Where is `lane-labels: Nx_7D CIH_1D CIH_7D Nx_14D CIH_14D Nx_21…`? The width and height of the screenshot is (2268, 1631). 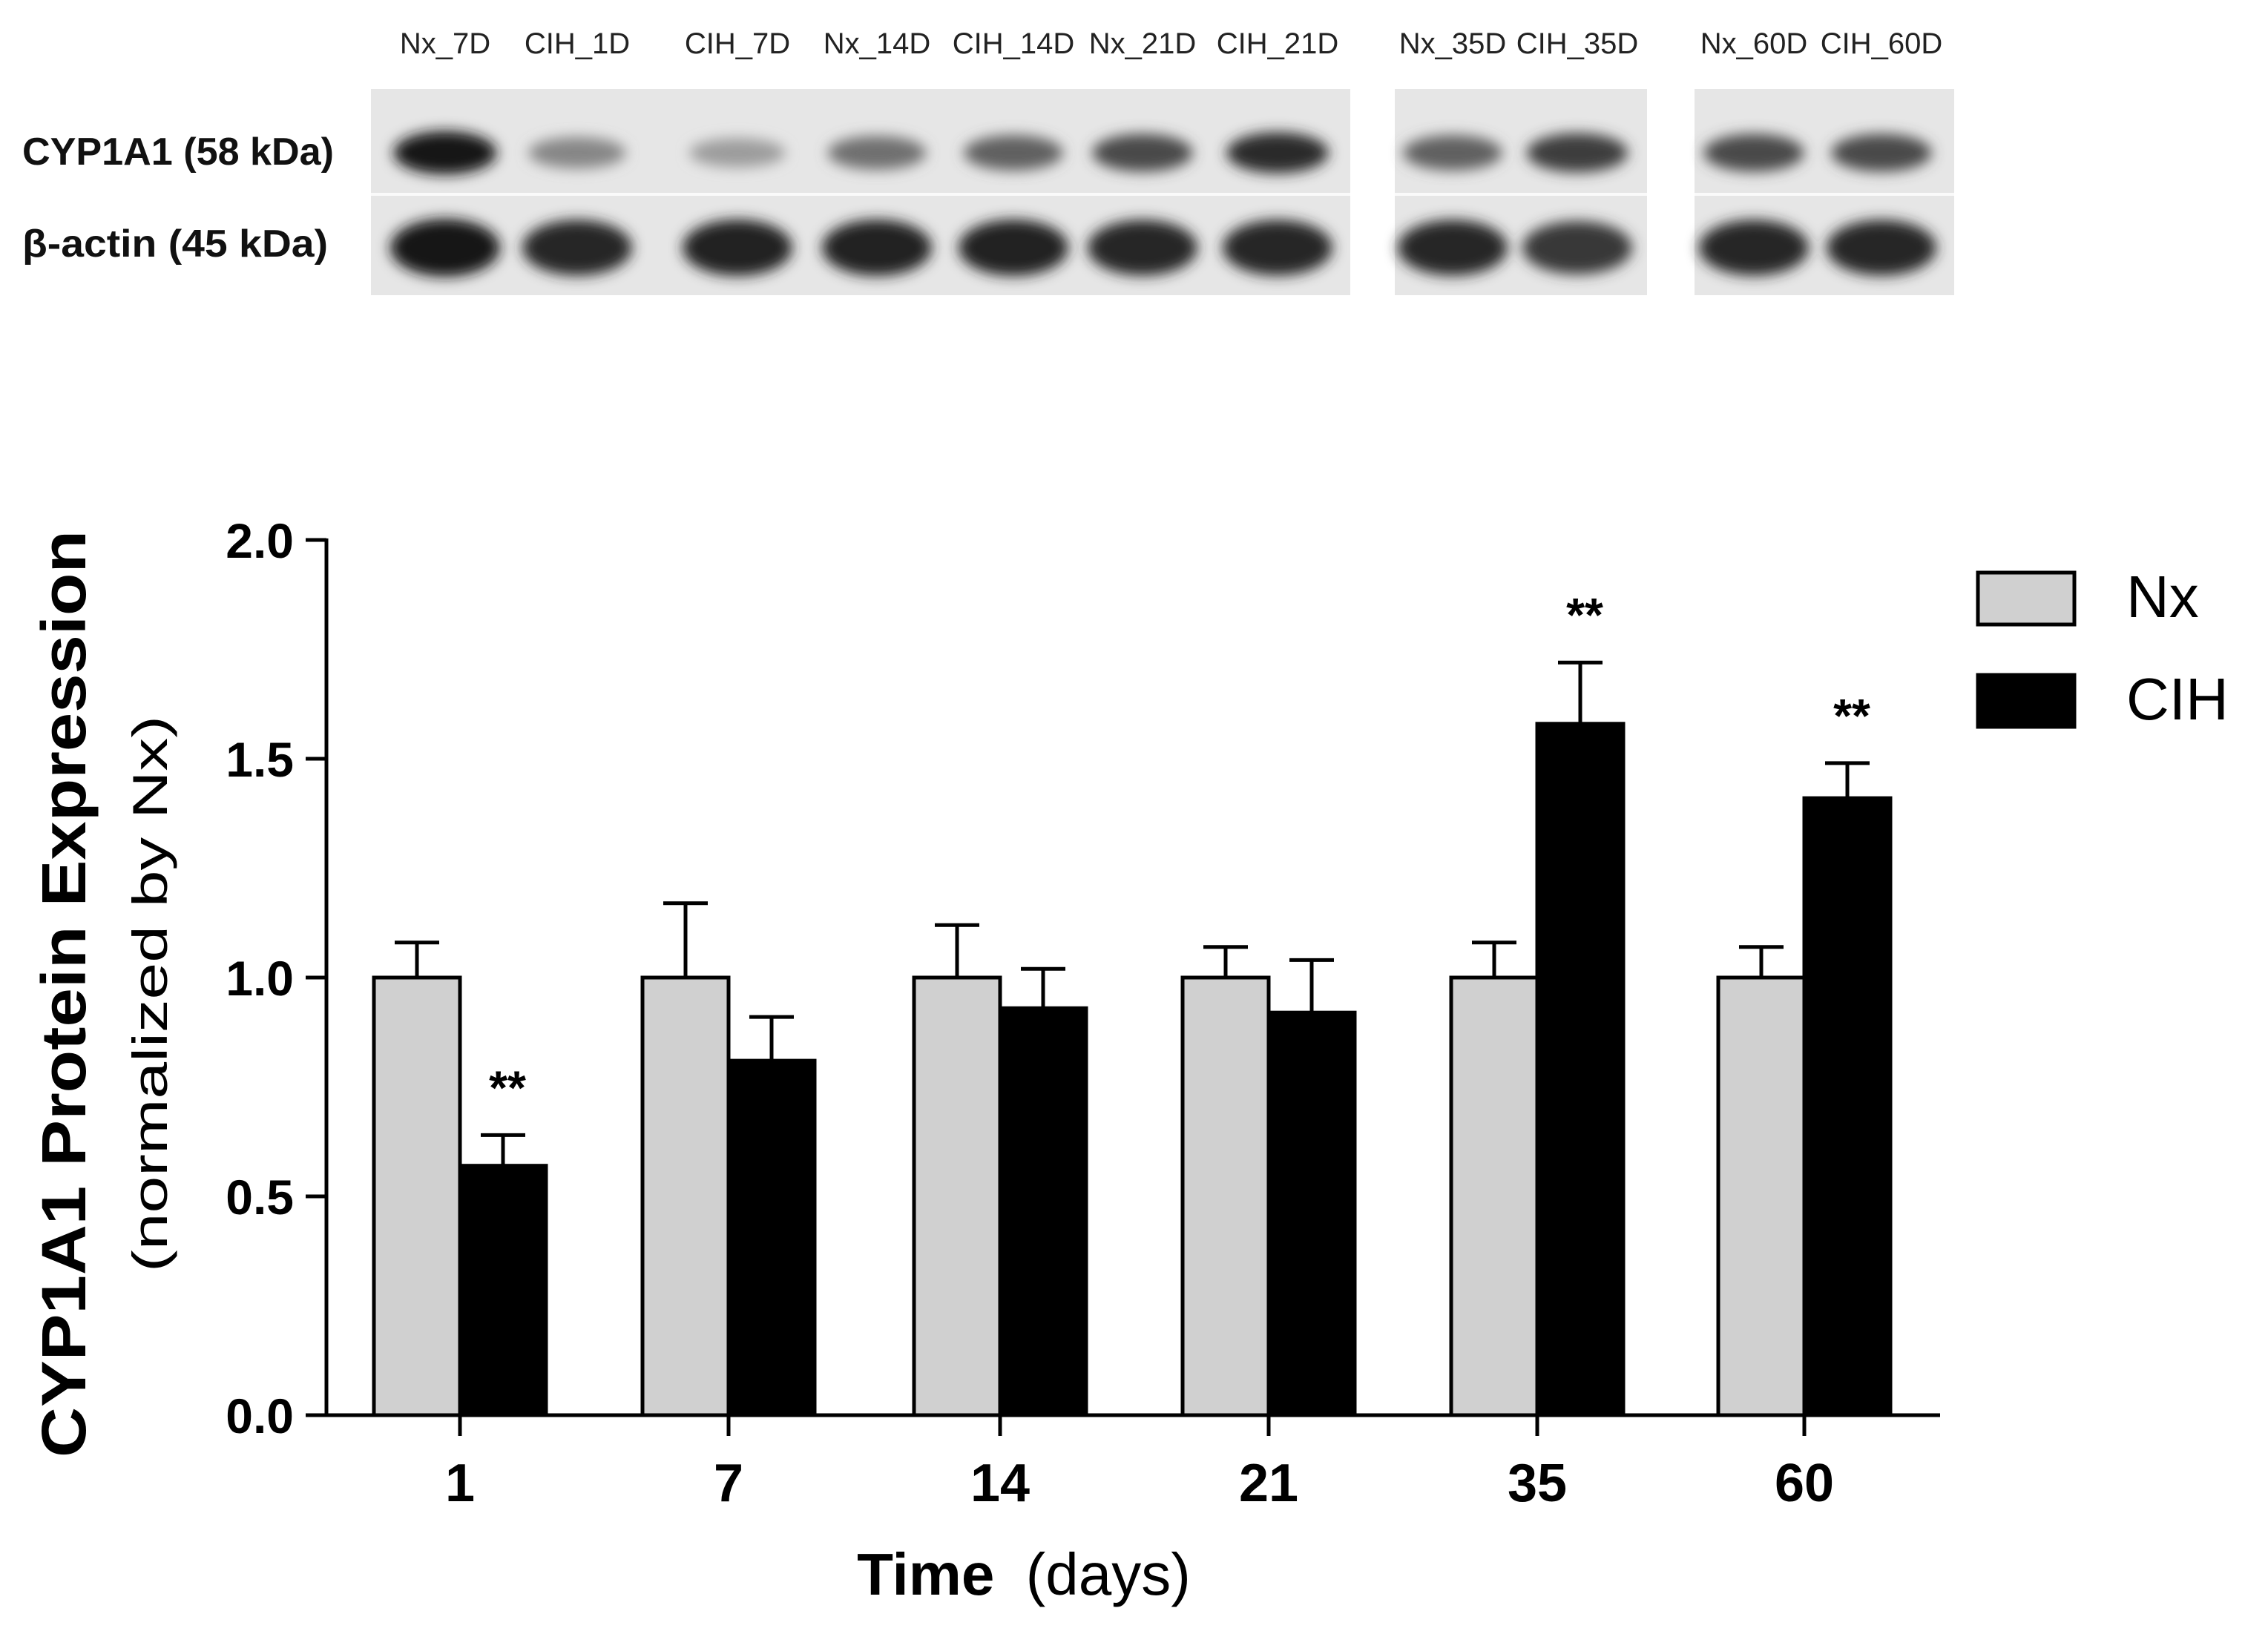 lane-labels: Nx_7D CIH_1D CIH_7D Nx_14D CIH_14D Nx_21… is located at coordinates (1171, 43).